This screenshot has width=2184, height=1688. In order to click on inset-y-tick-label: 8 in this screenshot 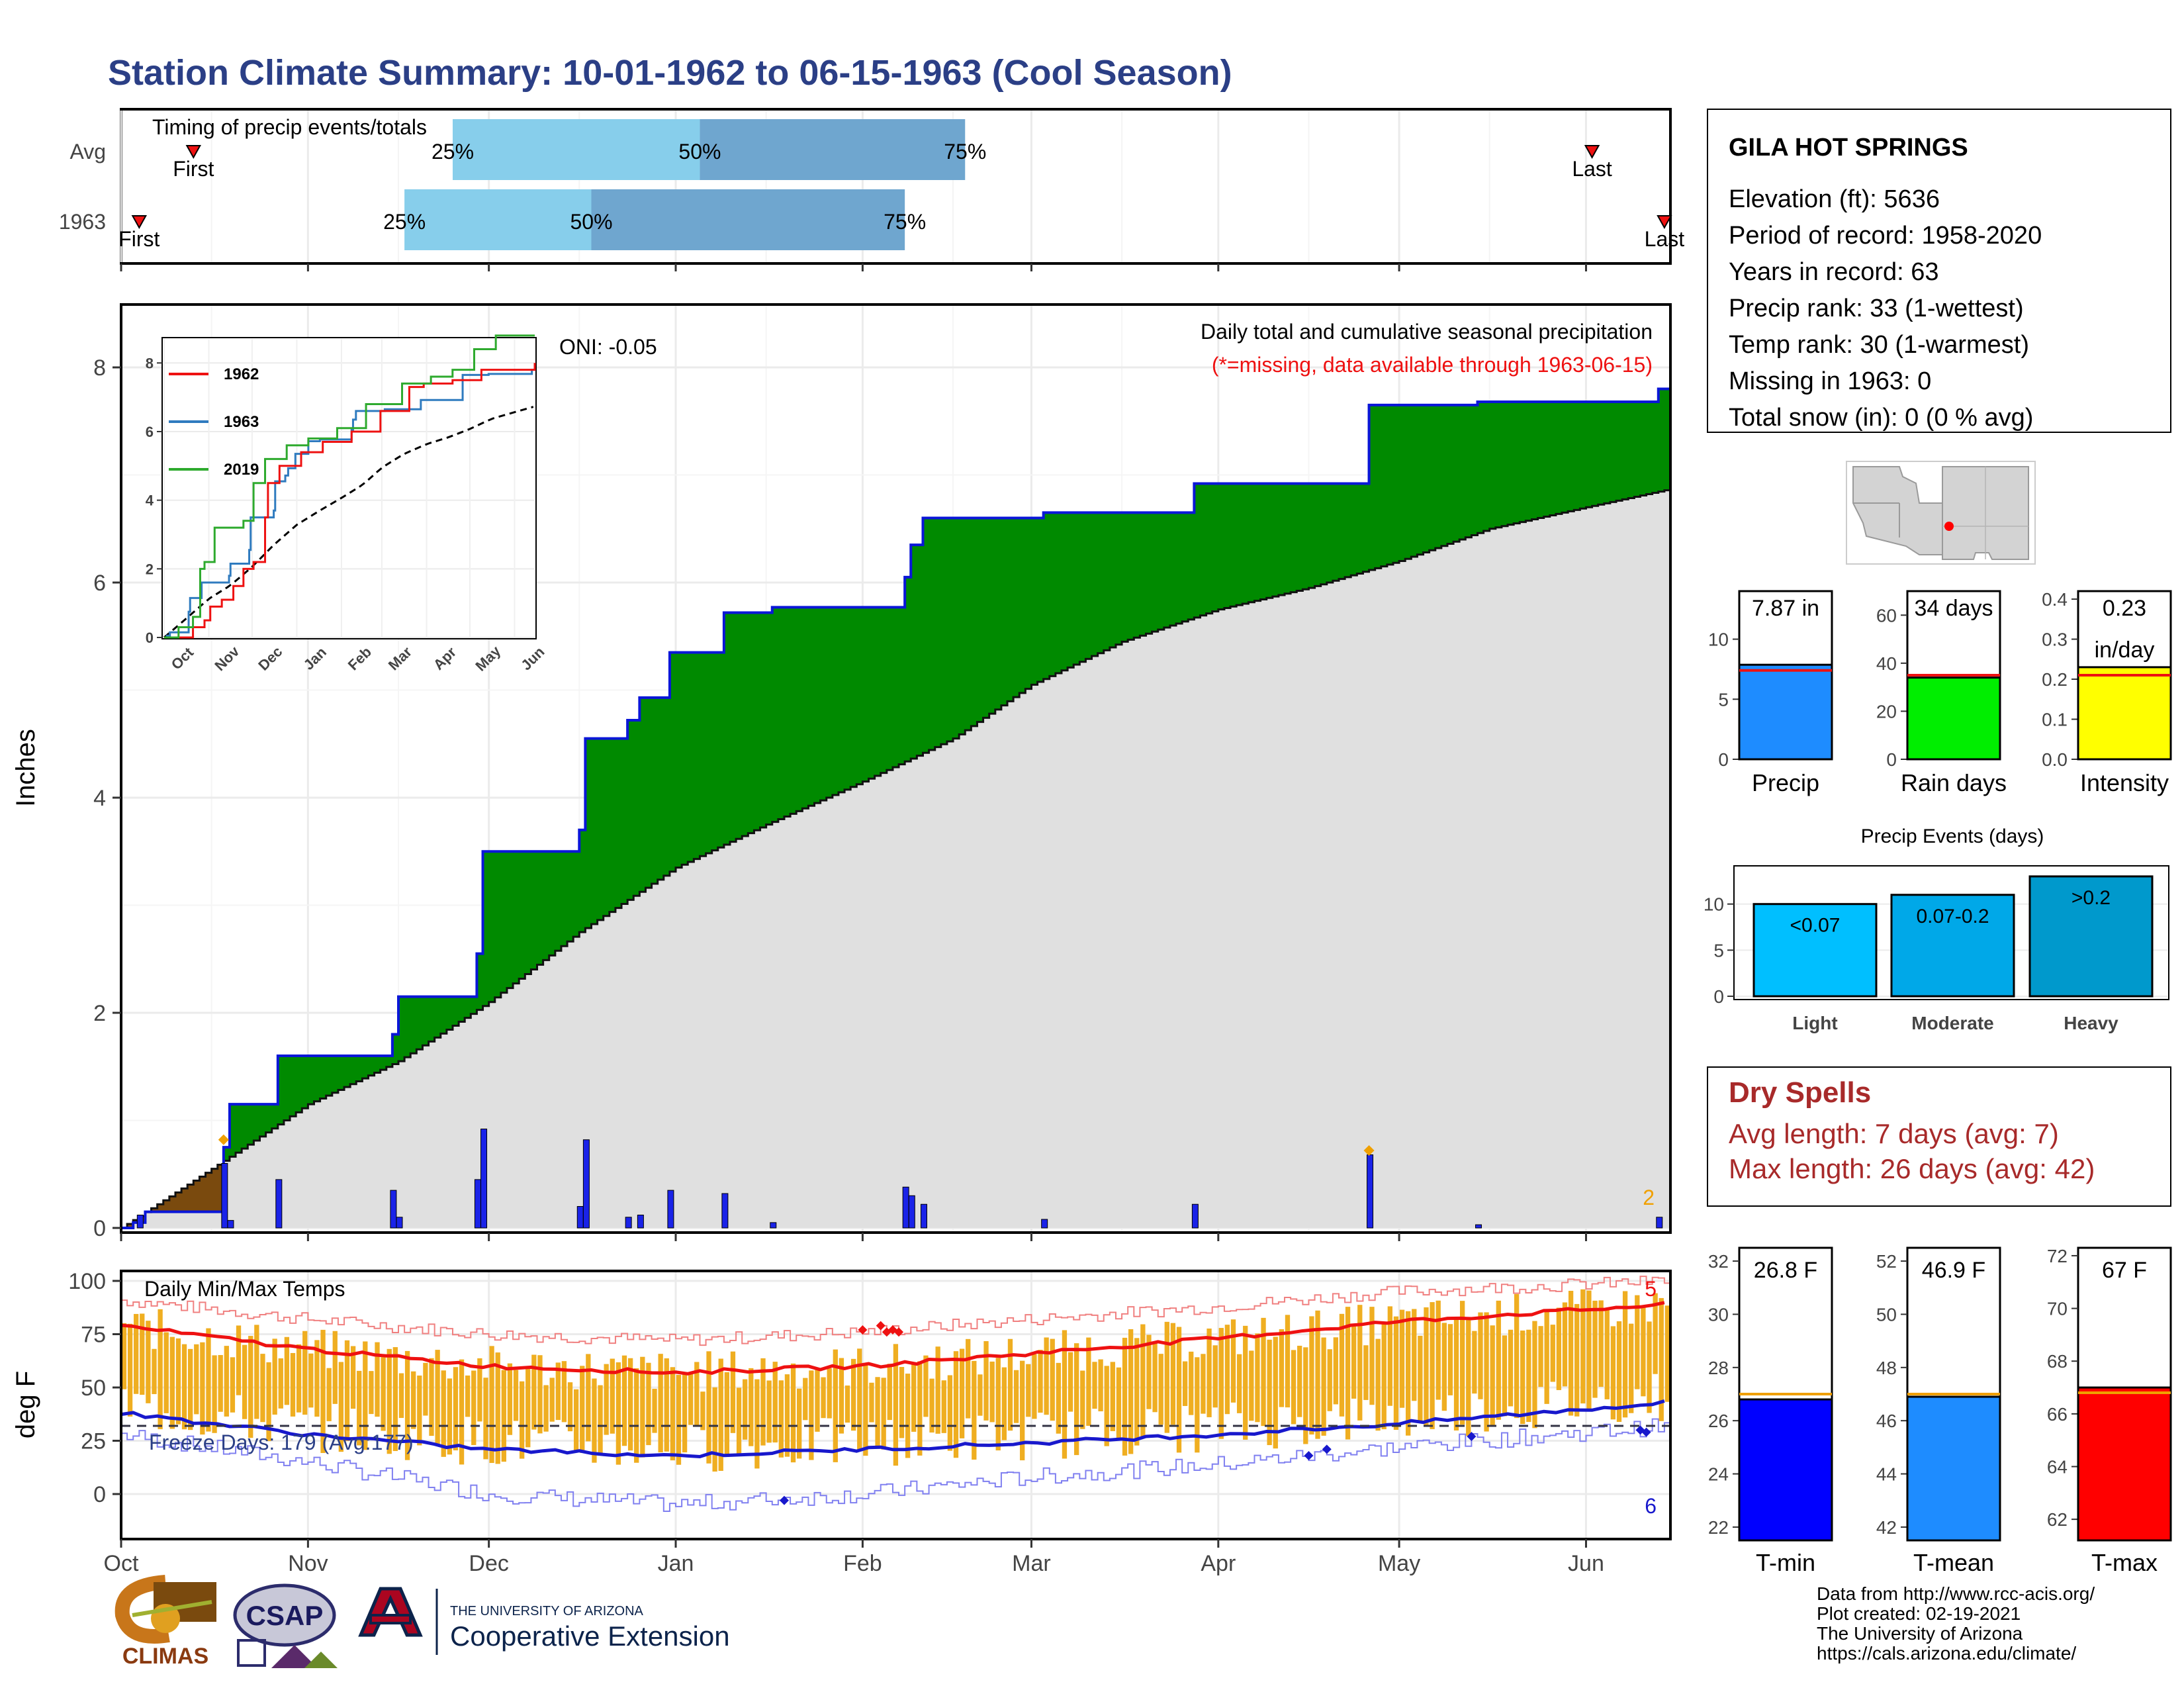, I will do `click(150, 363)`.